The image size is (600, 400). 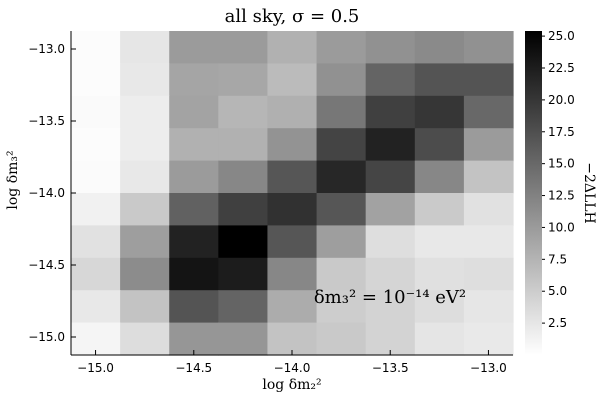 I want to click on colorbar-tick-label: 10.0, so click(x=561, y=227).